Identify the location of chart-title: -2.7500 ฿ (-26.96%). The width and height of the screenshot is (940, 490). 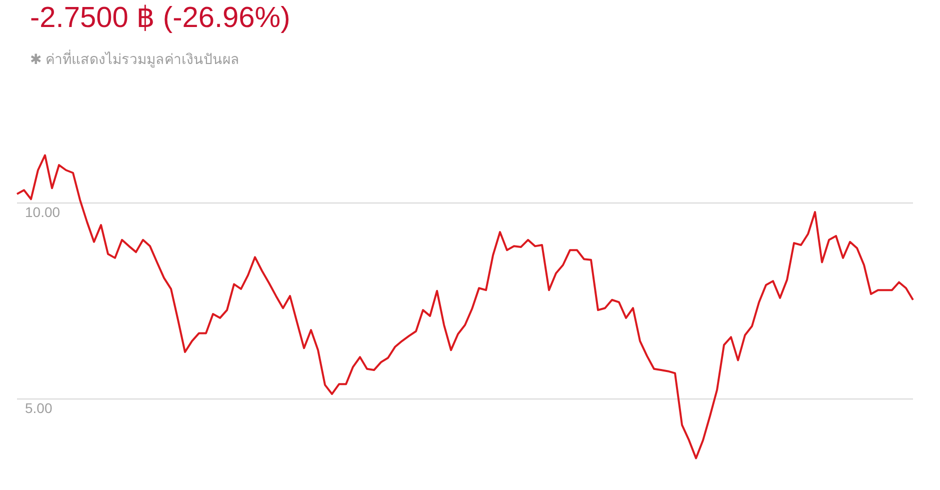
(160, 18).